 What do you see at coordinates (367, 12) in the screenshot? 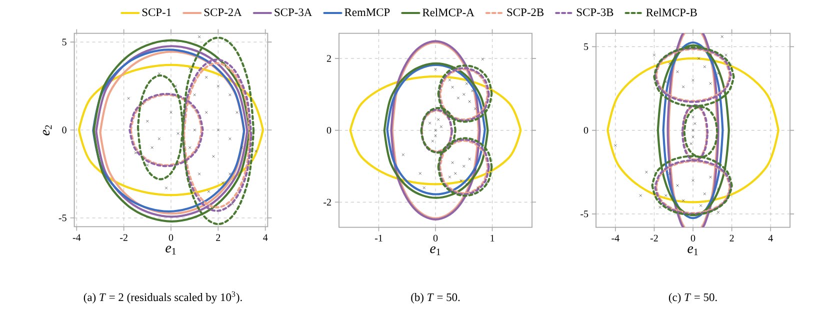
I see `legend-label: RemMCP` at bounding box center [367, 12].